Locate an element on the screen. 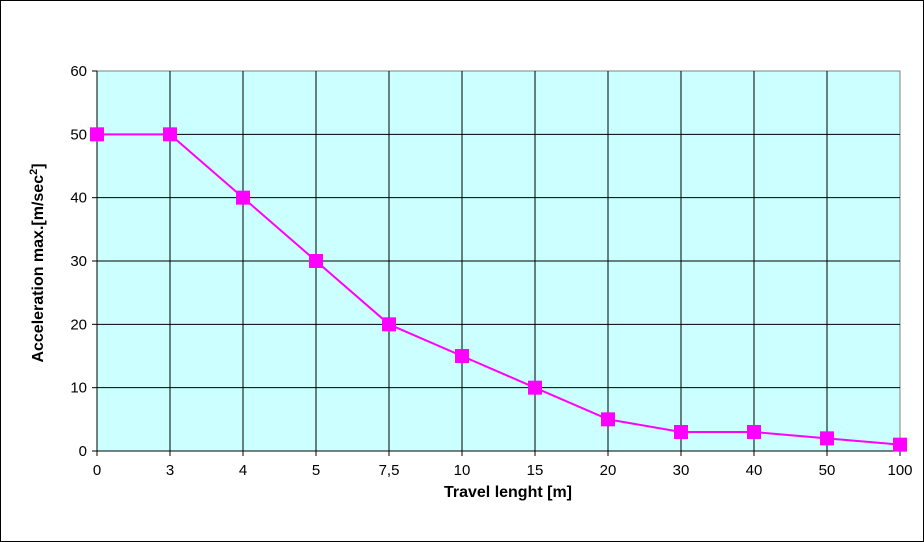 The width and height of the screenshot is (924, 542). y-axis-ticks: 0 10 20 30 40 50 60 is located at coordinates (83, 261).